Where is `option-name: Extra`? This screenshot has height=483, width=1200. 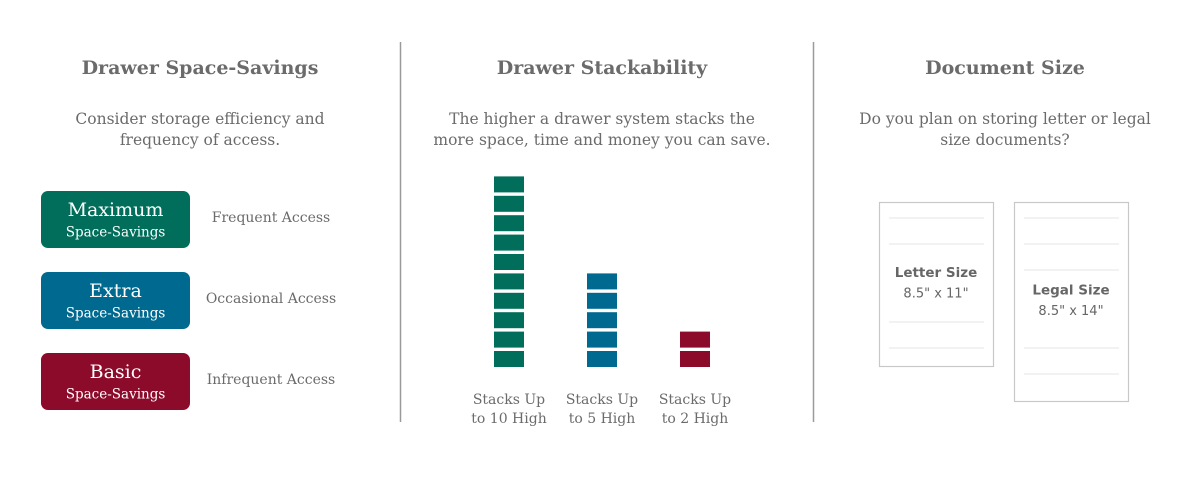 option-name: Extra is located at coordinates (115, 291).